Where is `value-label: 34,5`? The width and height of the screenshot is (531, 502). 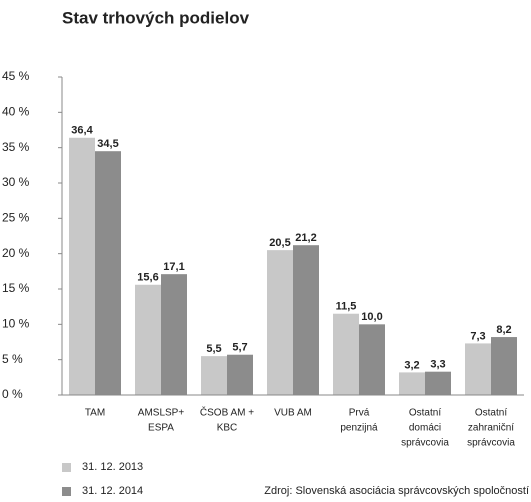 value-label: 34,5 is located at coordinates (107, 144).